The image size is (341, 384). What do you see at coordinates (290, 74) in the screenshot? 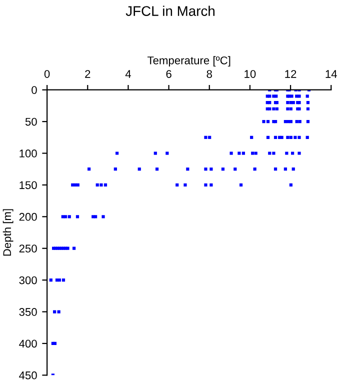
I see `x-tick-label: 12` at bounding box center [290, 74].